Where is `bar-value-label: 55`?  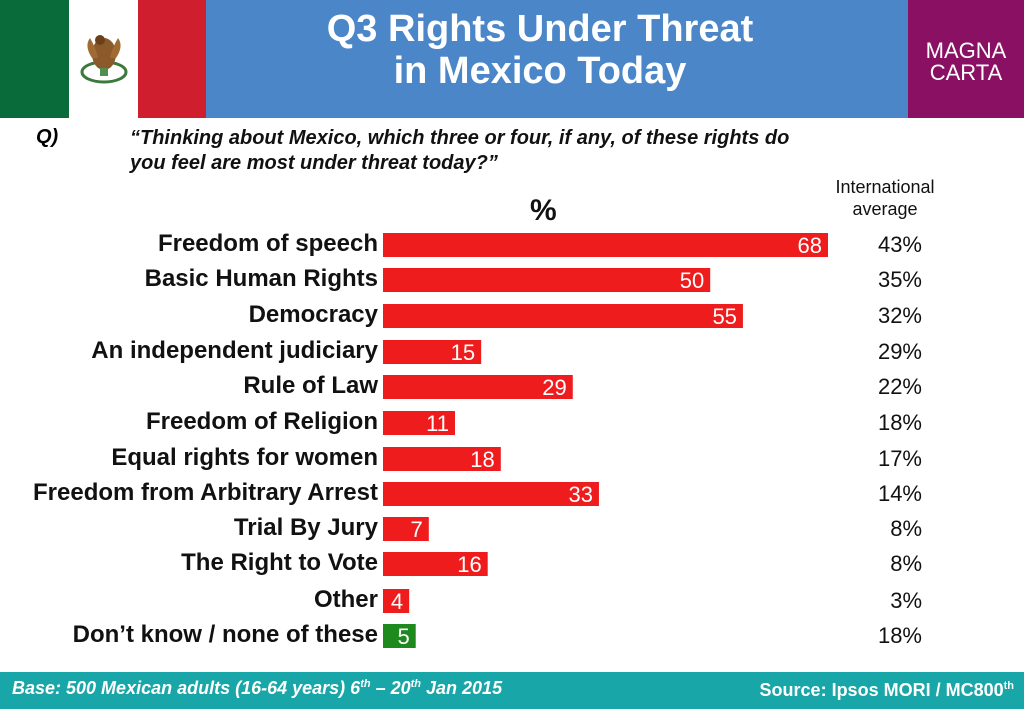 bar-value-label: 55 is located at coordinates (724, 316).